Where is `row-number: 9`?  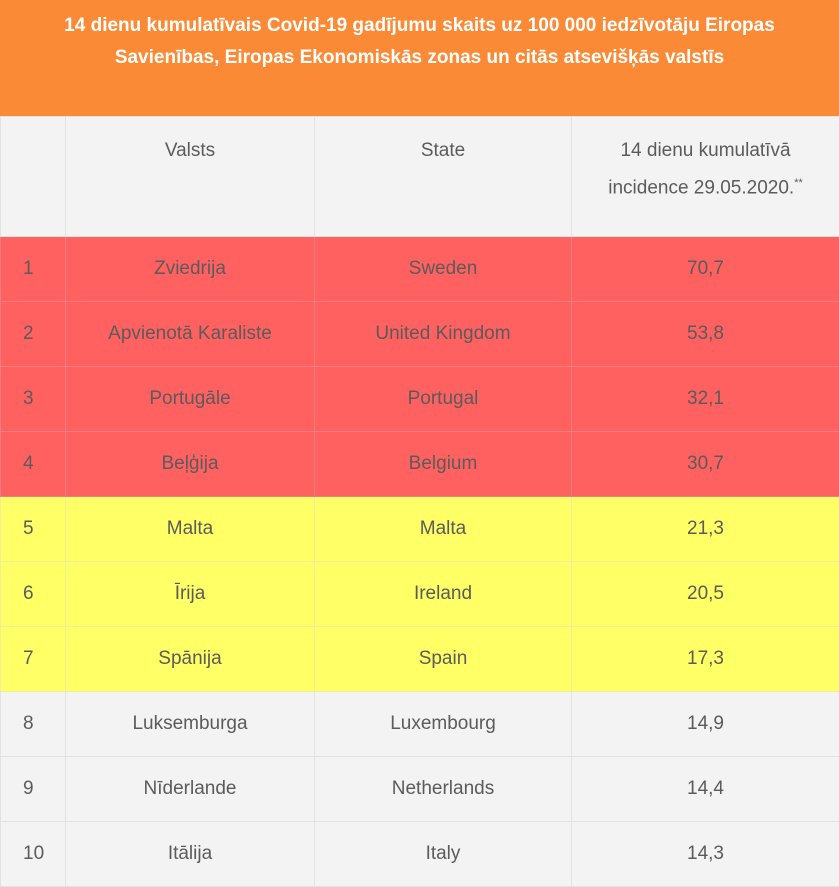
row-number: 9 is located at coordinates (33, 789).